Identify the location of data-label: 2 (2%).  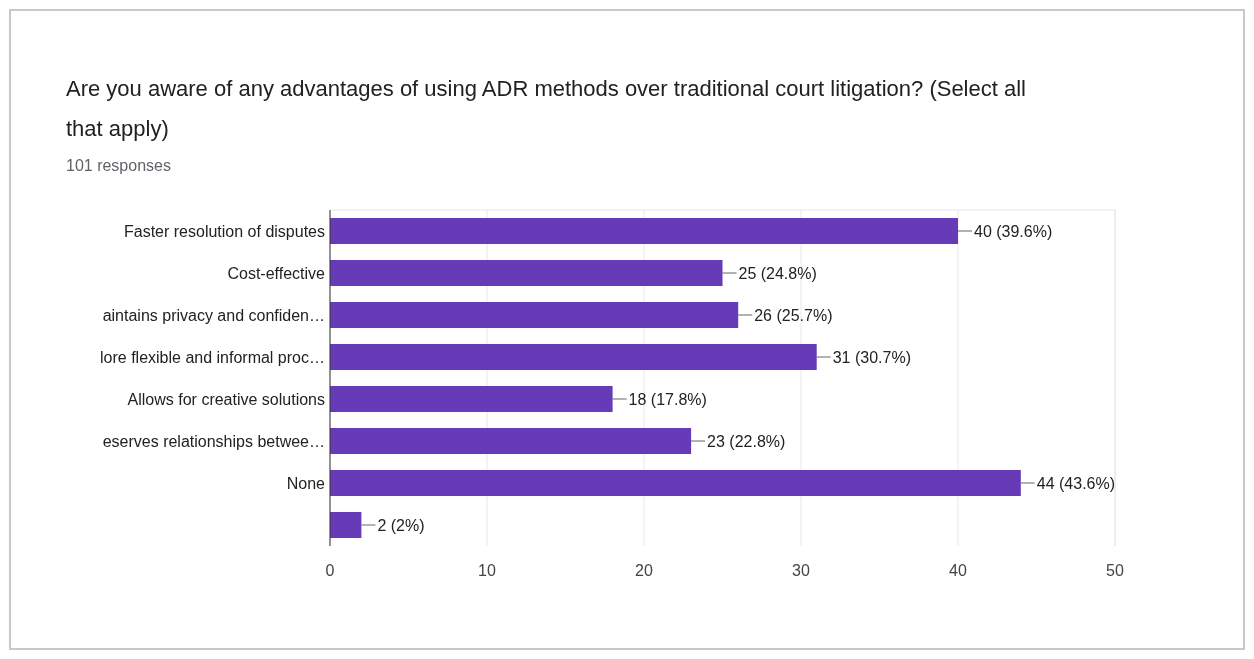
(401, 525).